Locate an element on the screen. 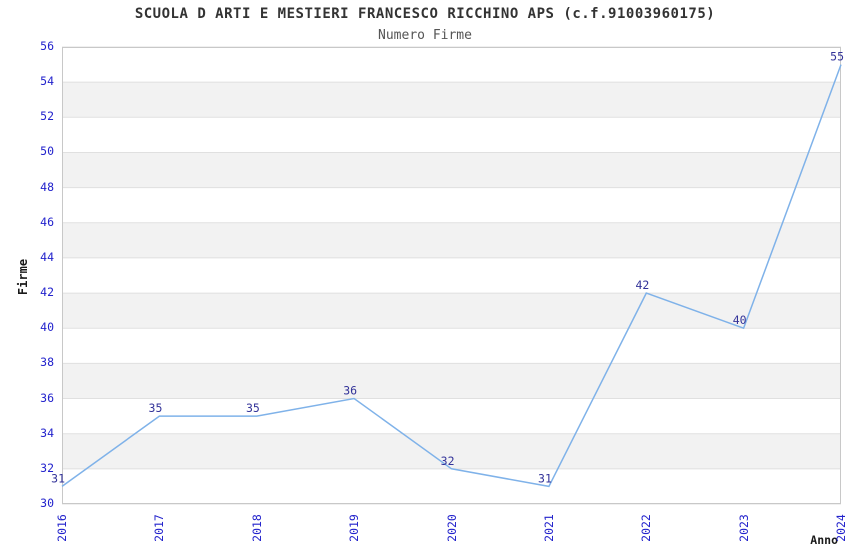 Image resolution: width=850 pixels, height=550 pixels. y-tick-label: 54 is located at coordinates (47, 81).